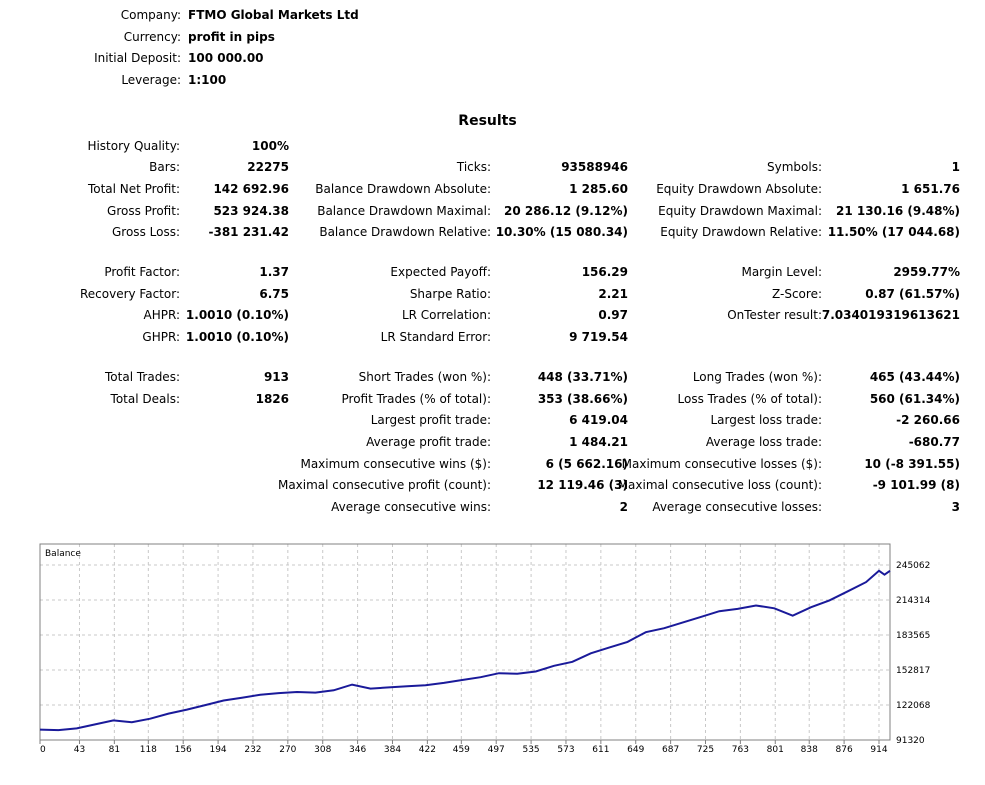 This screenshot has width=985, height=785. Describe the element at coordinates (809, 750) in the screenshot. I see `x-tick-label: 838` at that location.